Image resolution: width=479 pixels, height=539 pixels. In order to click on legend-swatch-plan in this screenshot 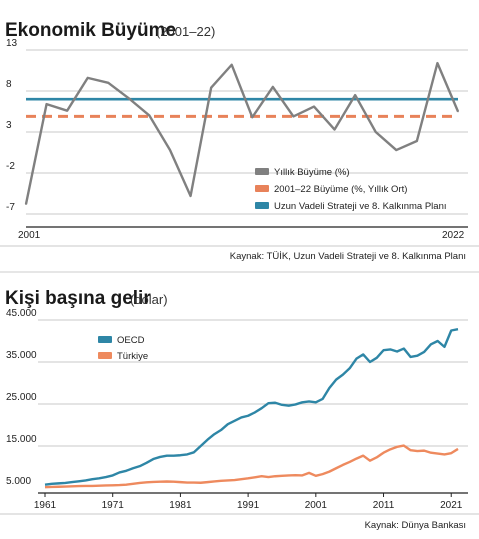, I will do `click(262, 205)`.